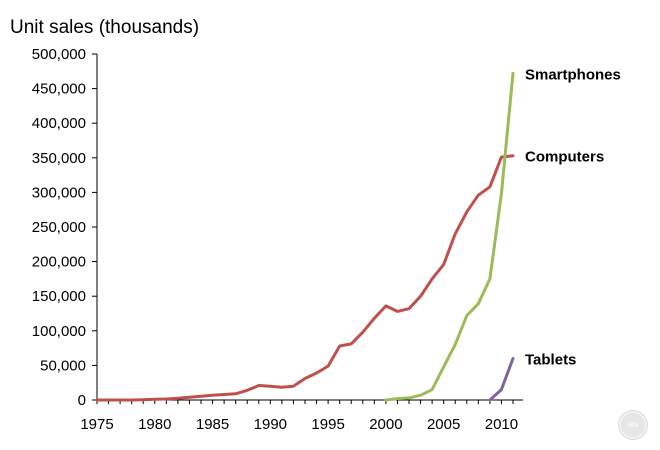 This screenshot has width=660, height=450. What do you see at coordinates (59, 296) in the screenshot?
I see `y-tick-label: 150,000` at bounding box center [59, 296].